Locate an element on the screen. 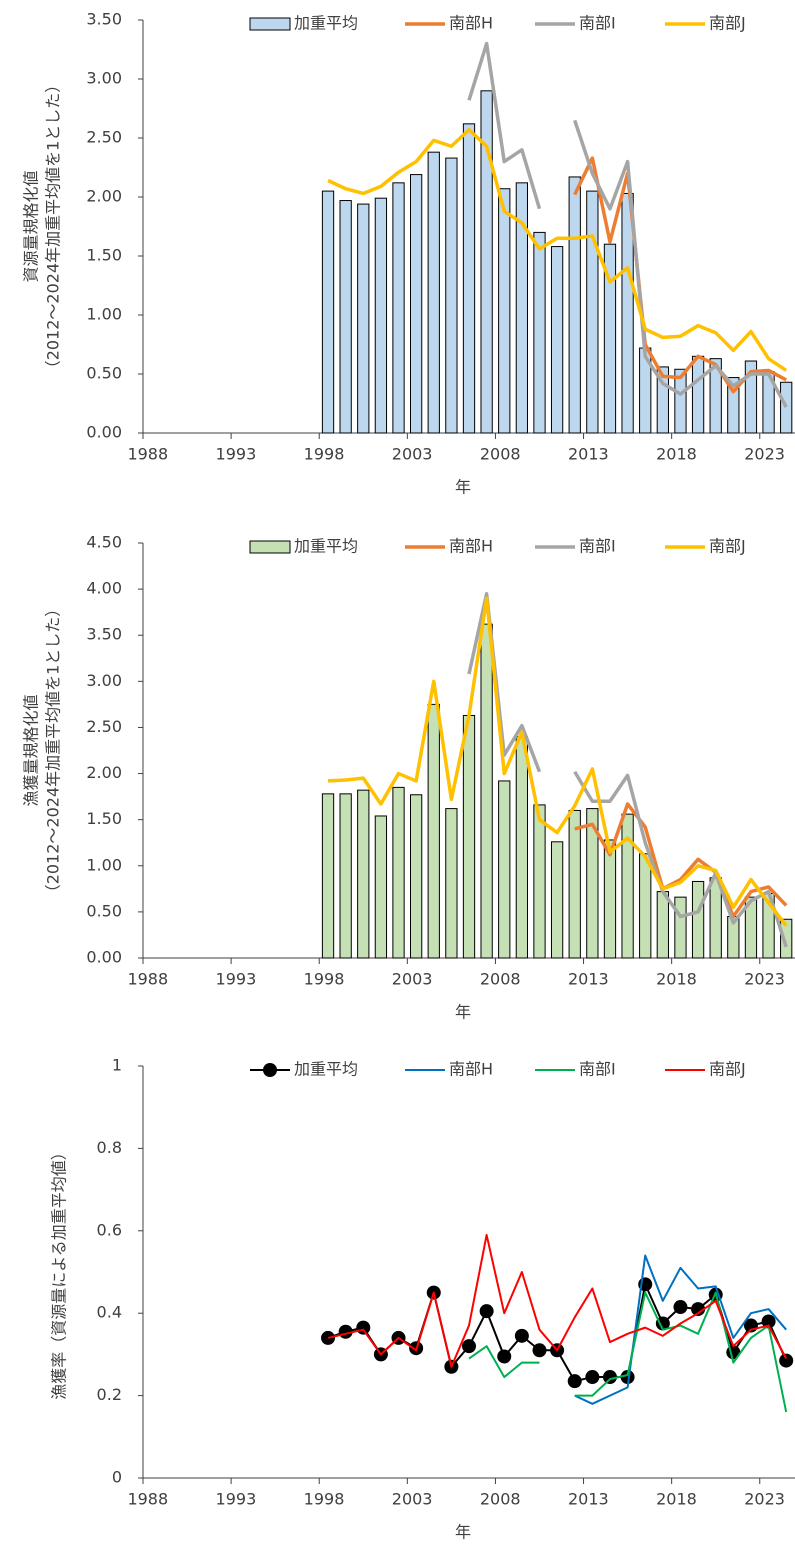 The image size is (795, 1551). y-tick-label: 0.4 is located at coordinates (109, 1312).